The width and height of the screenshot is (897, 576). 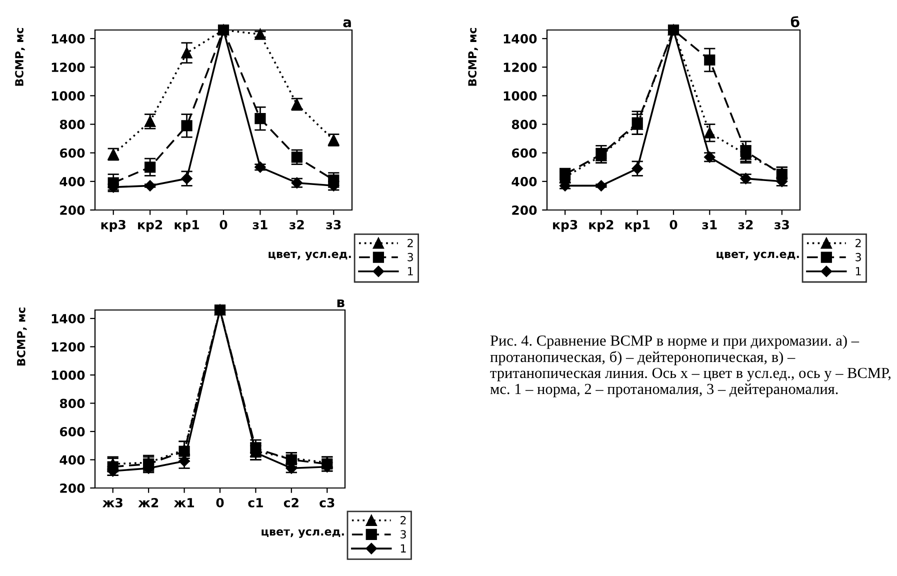 I want to click on x-tick-label: с1, so click(x=255, y=503).